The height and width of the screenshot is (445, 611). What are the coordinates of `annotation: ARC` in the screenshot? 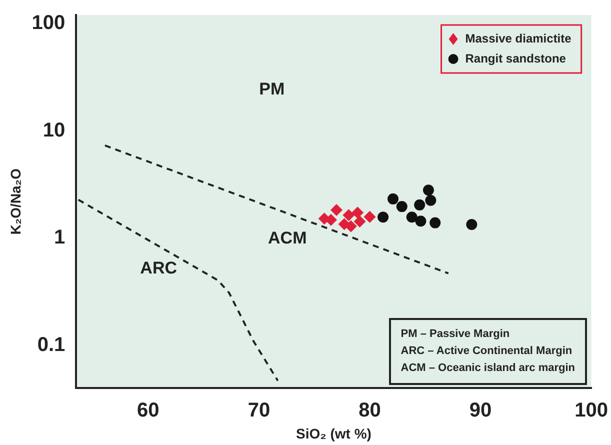 It's located at (159, 268).